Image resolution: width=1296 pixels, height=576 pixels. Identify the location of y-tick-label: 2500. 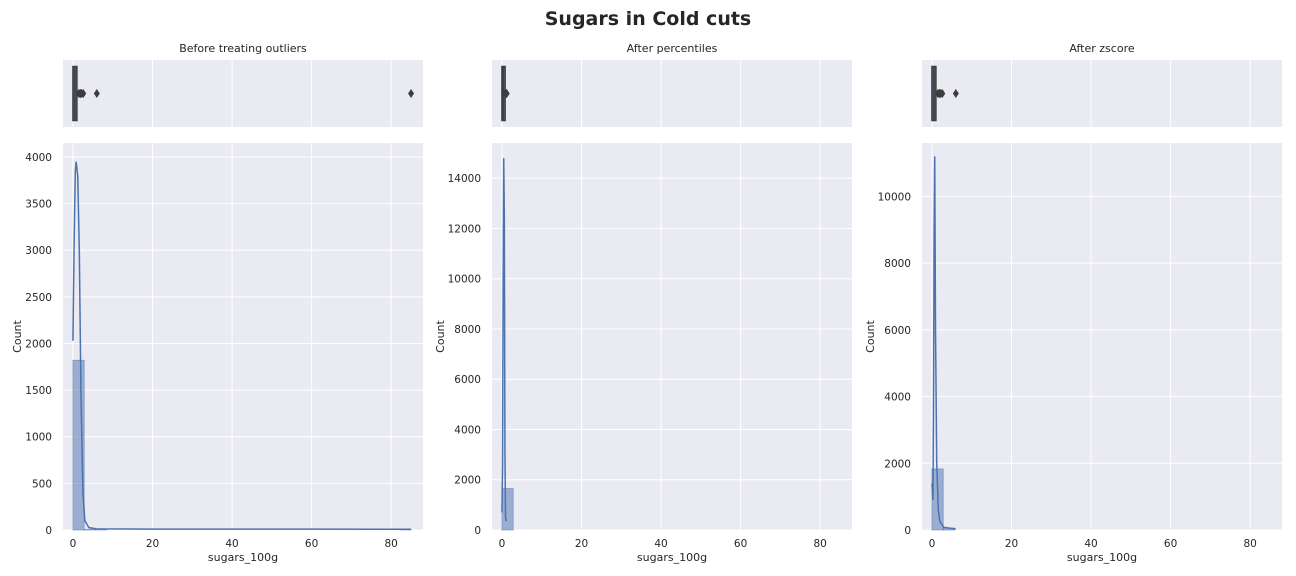
(38, 298).